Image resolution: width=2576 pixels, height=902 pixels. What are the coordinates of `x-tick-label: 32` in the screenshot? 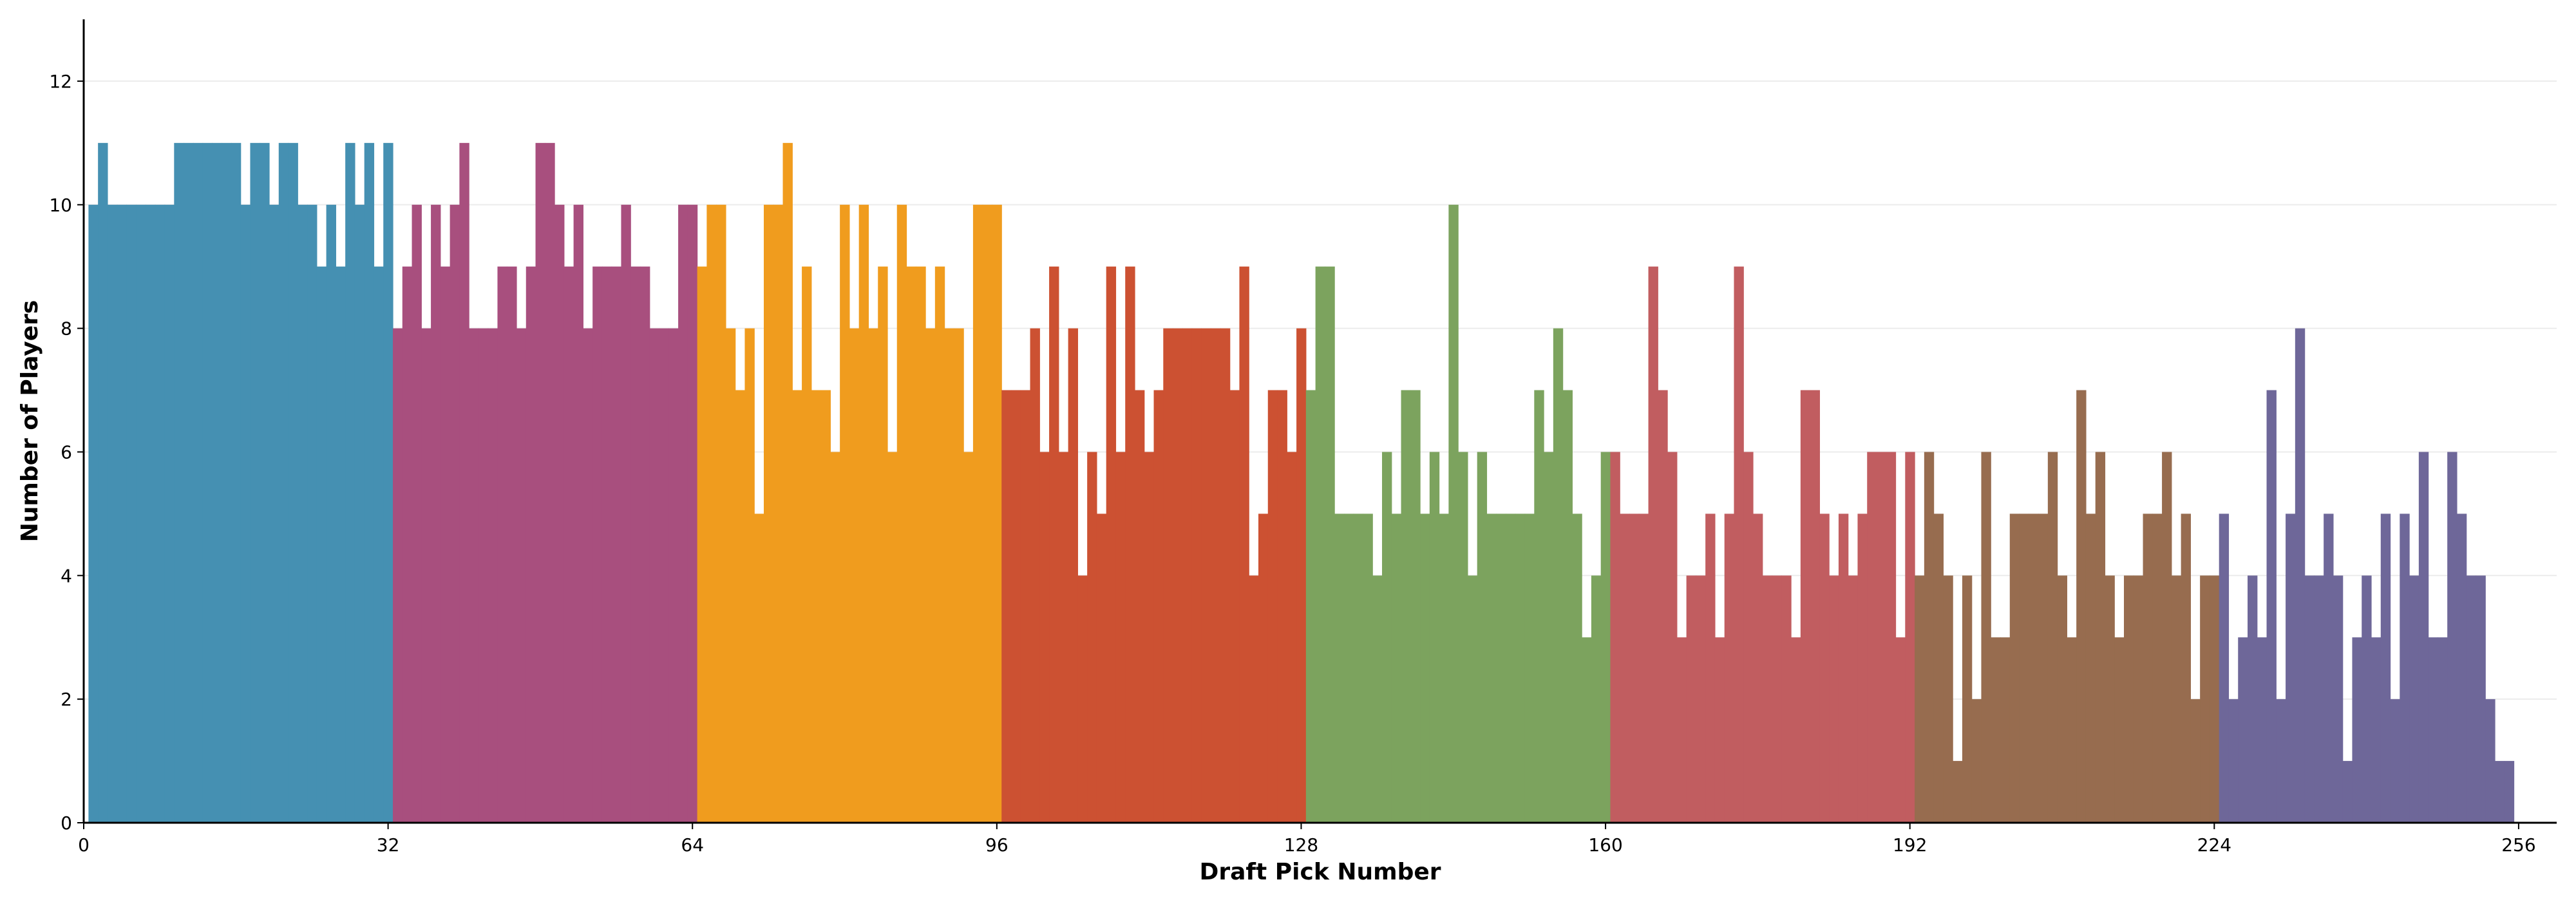 It's located at (388, 845).